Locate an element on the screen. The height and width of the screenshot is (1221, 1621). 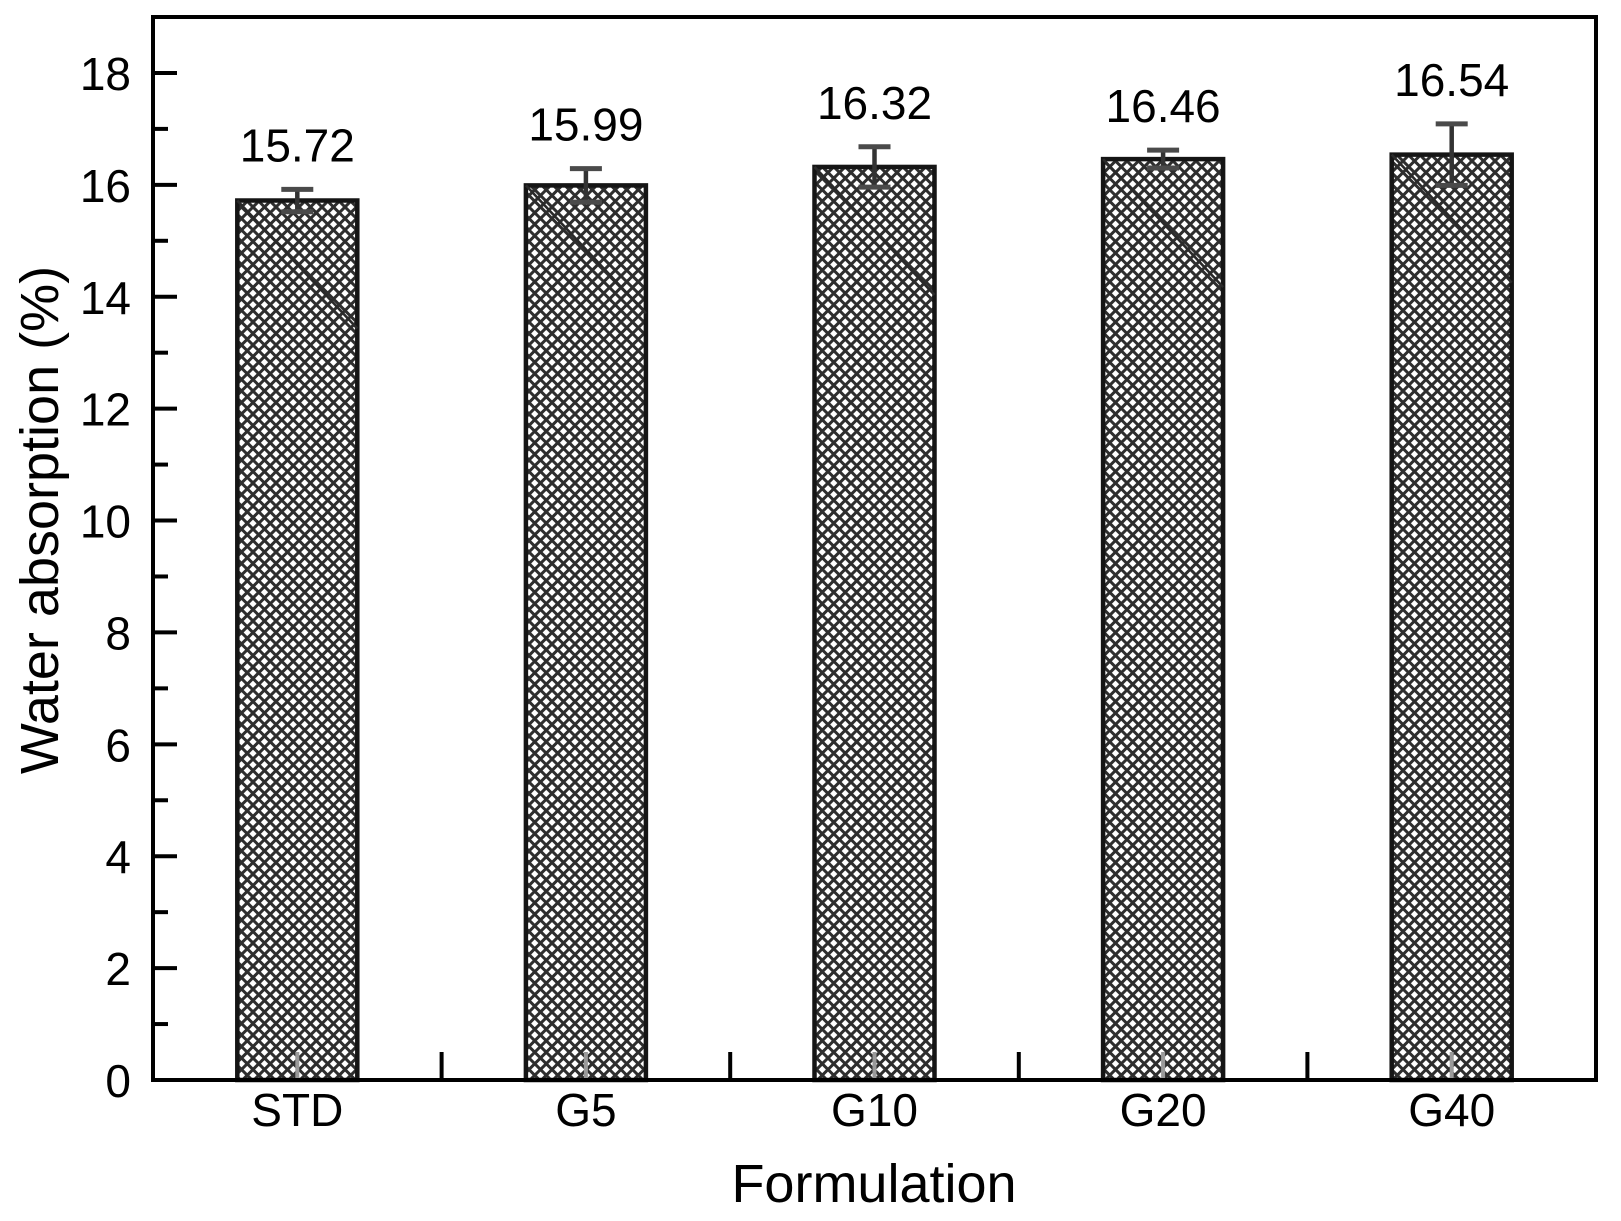
y-tick-label-0: 0 is located at coordinates (118, 1081).